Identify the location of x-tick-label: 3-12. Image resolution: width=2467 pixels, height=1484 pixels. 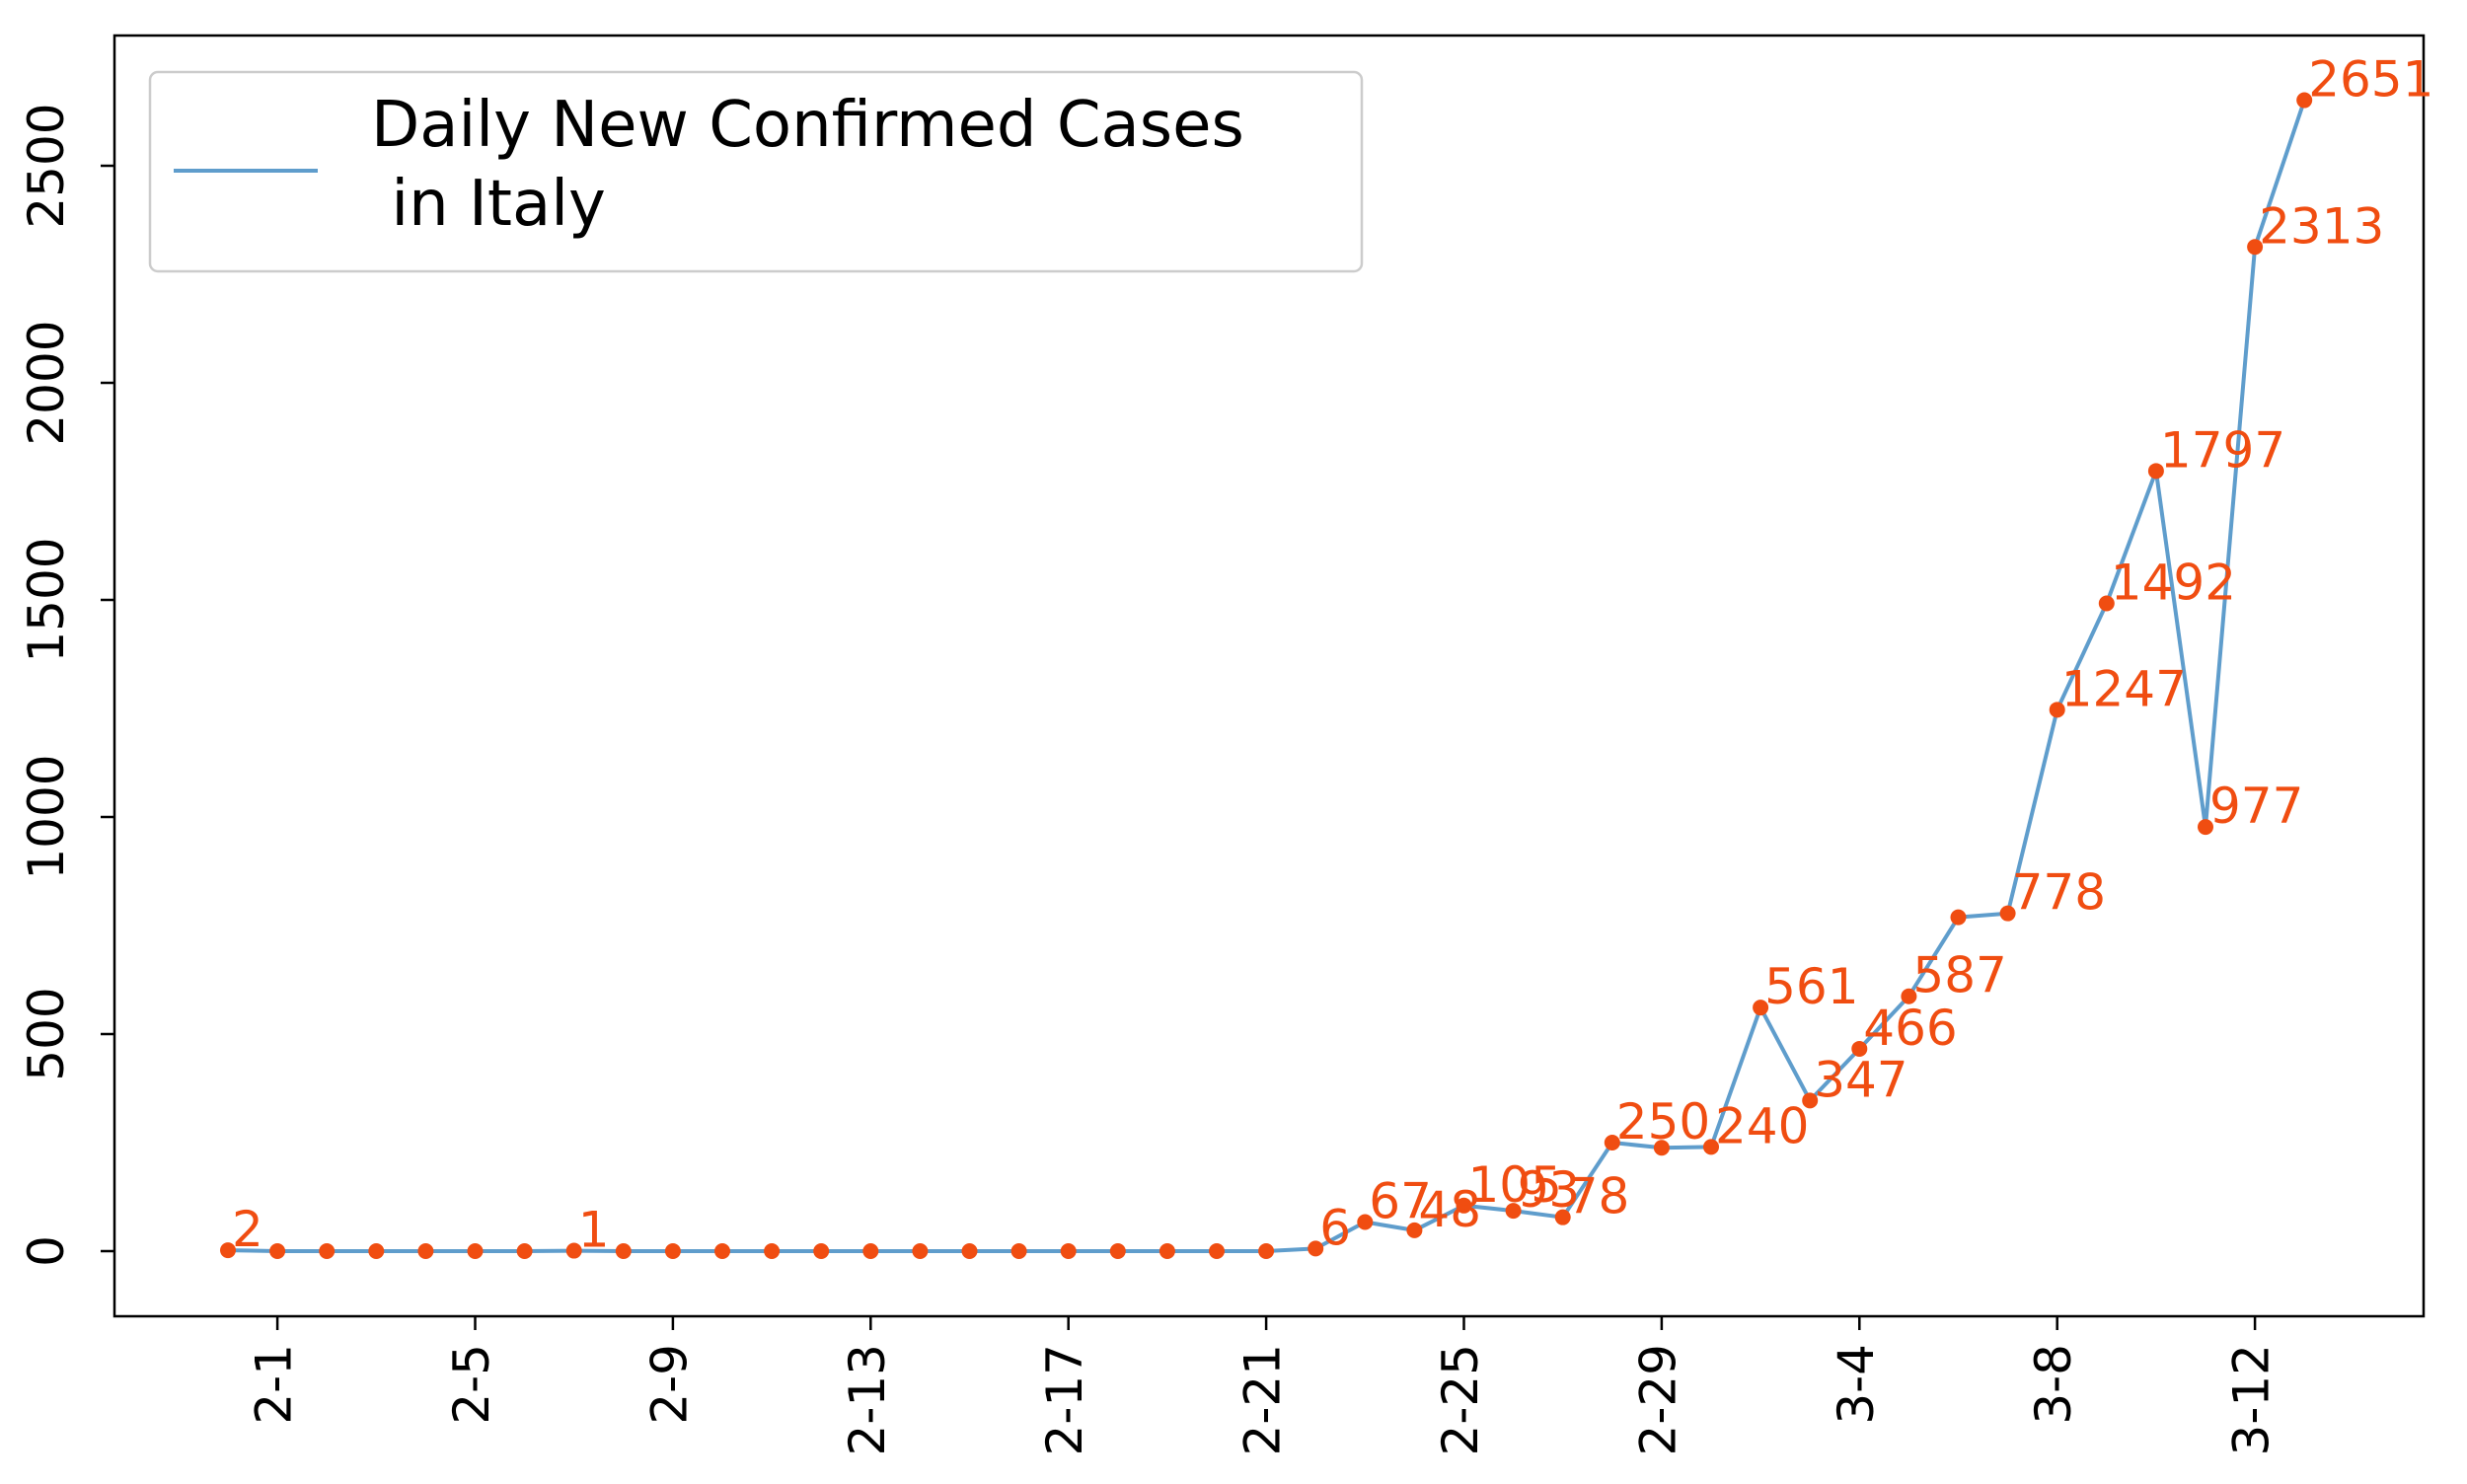
(2251, 1399).